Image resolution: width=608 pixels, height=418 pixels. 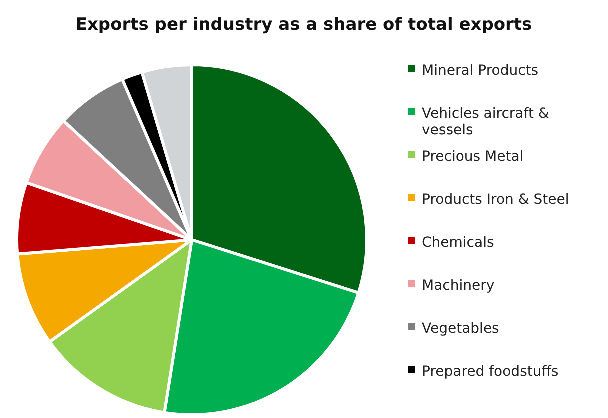 What do you see at coordinates (304, 25) in the screenshot?
I see `chart-title: Exports per industry as a share of total exports` at bounding box center [304, 25].